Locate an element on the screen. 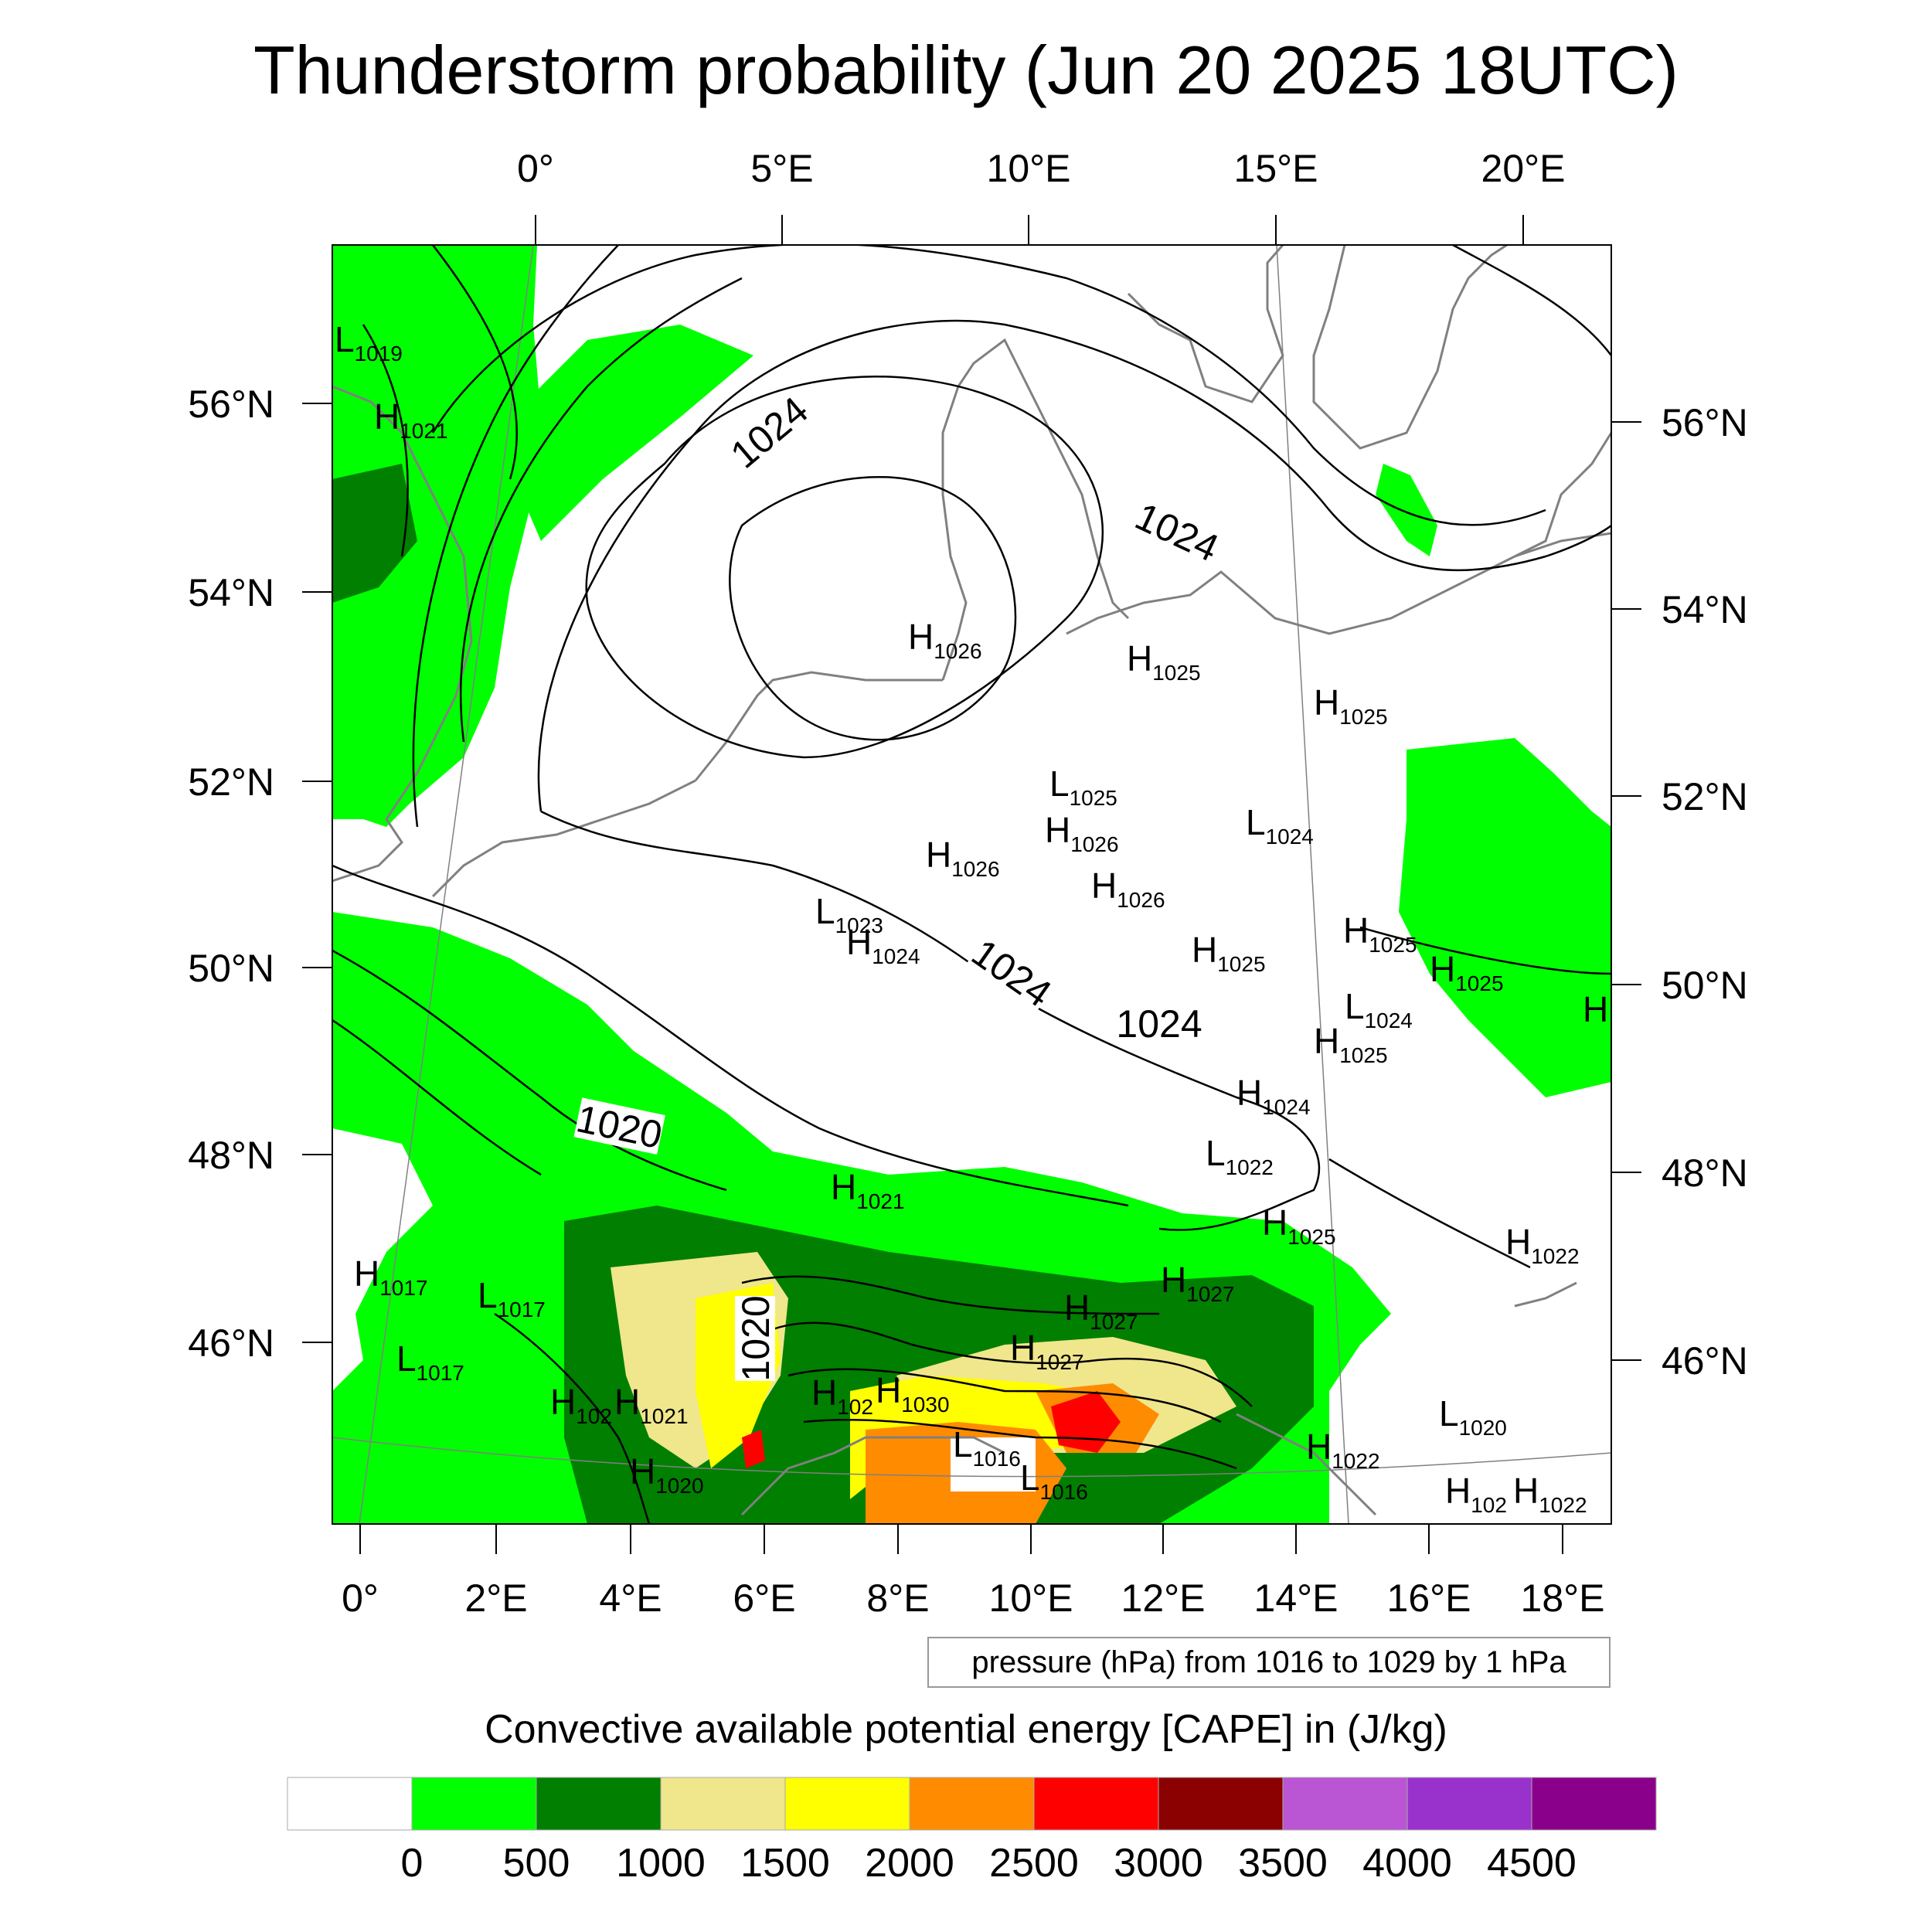 This screenshot has width=1932, height=1932. bottom-lon-label: 0° is located at coordinates (360, 1599).